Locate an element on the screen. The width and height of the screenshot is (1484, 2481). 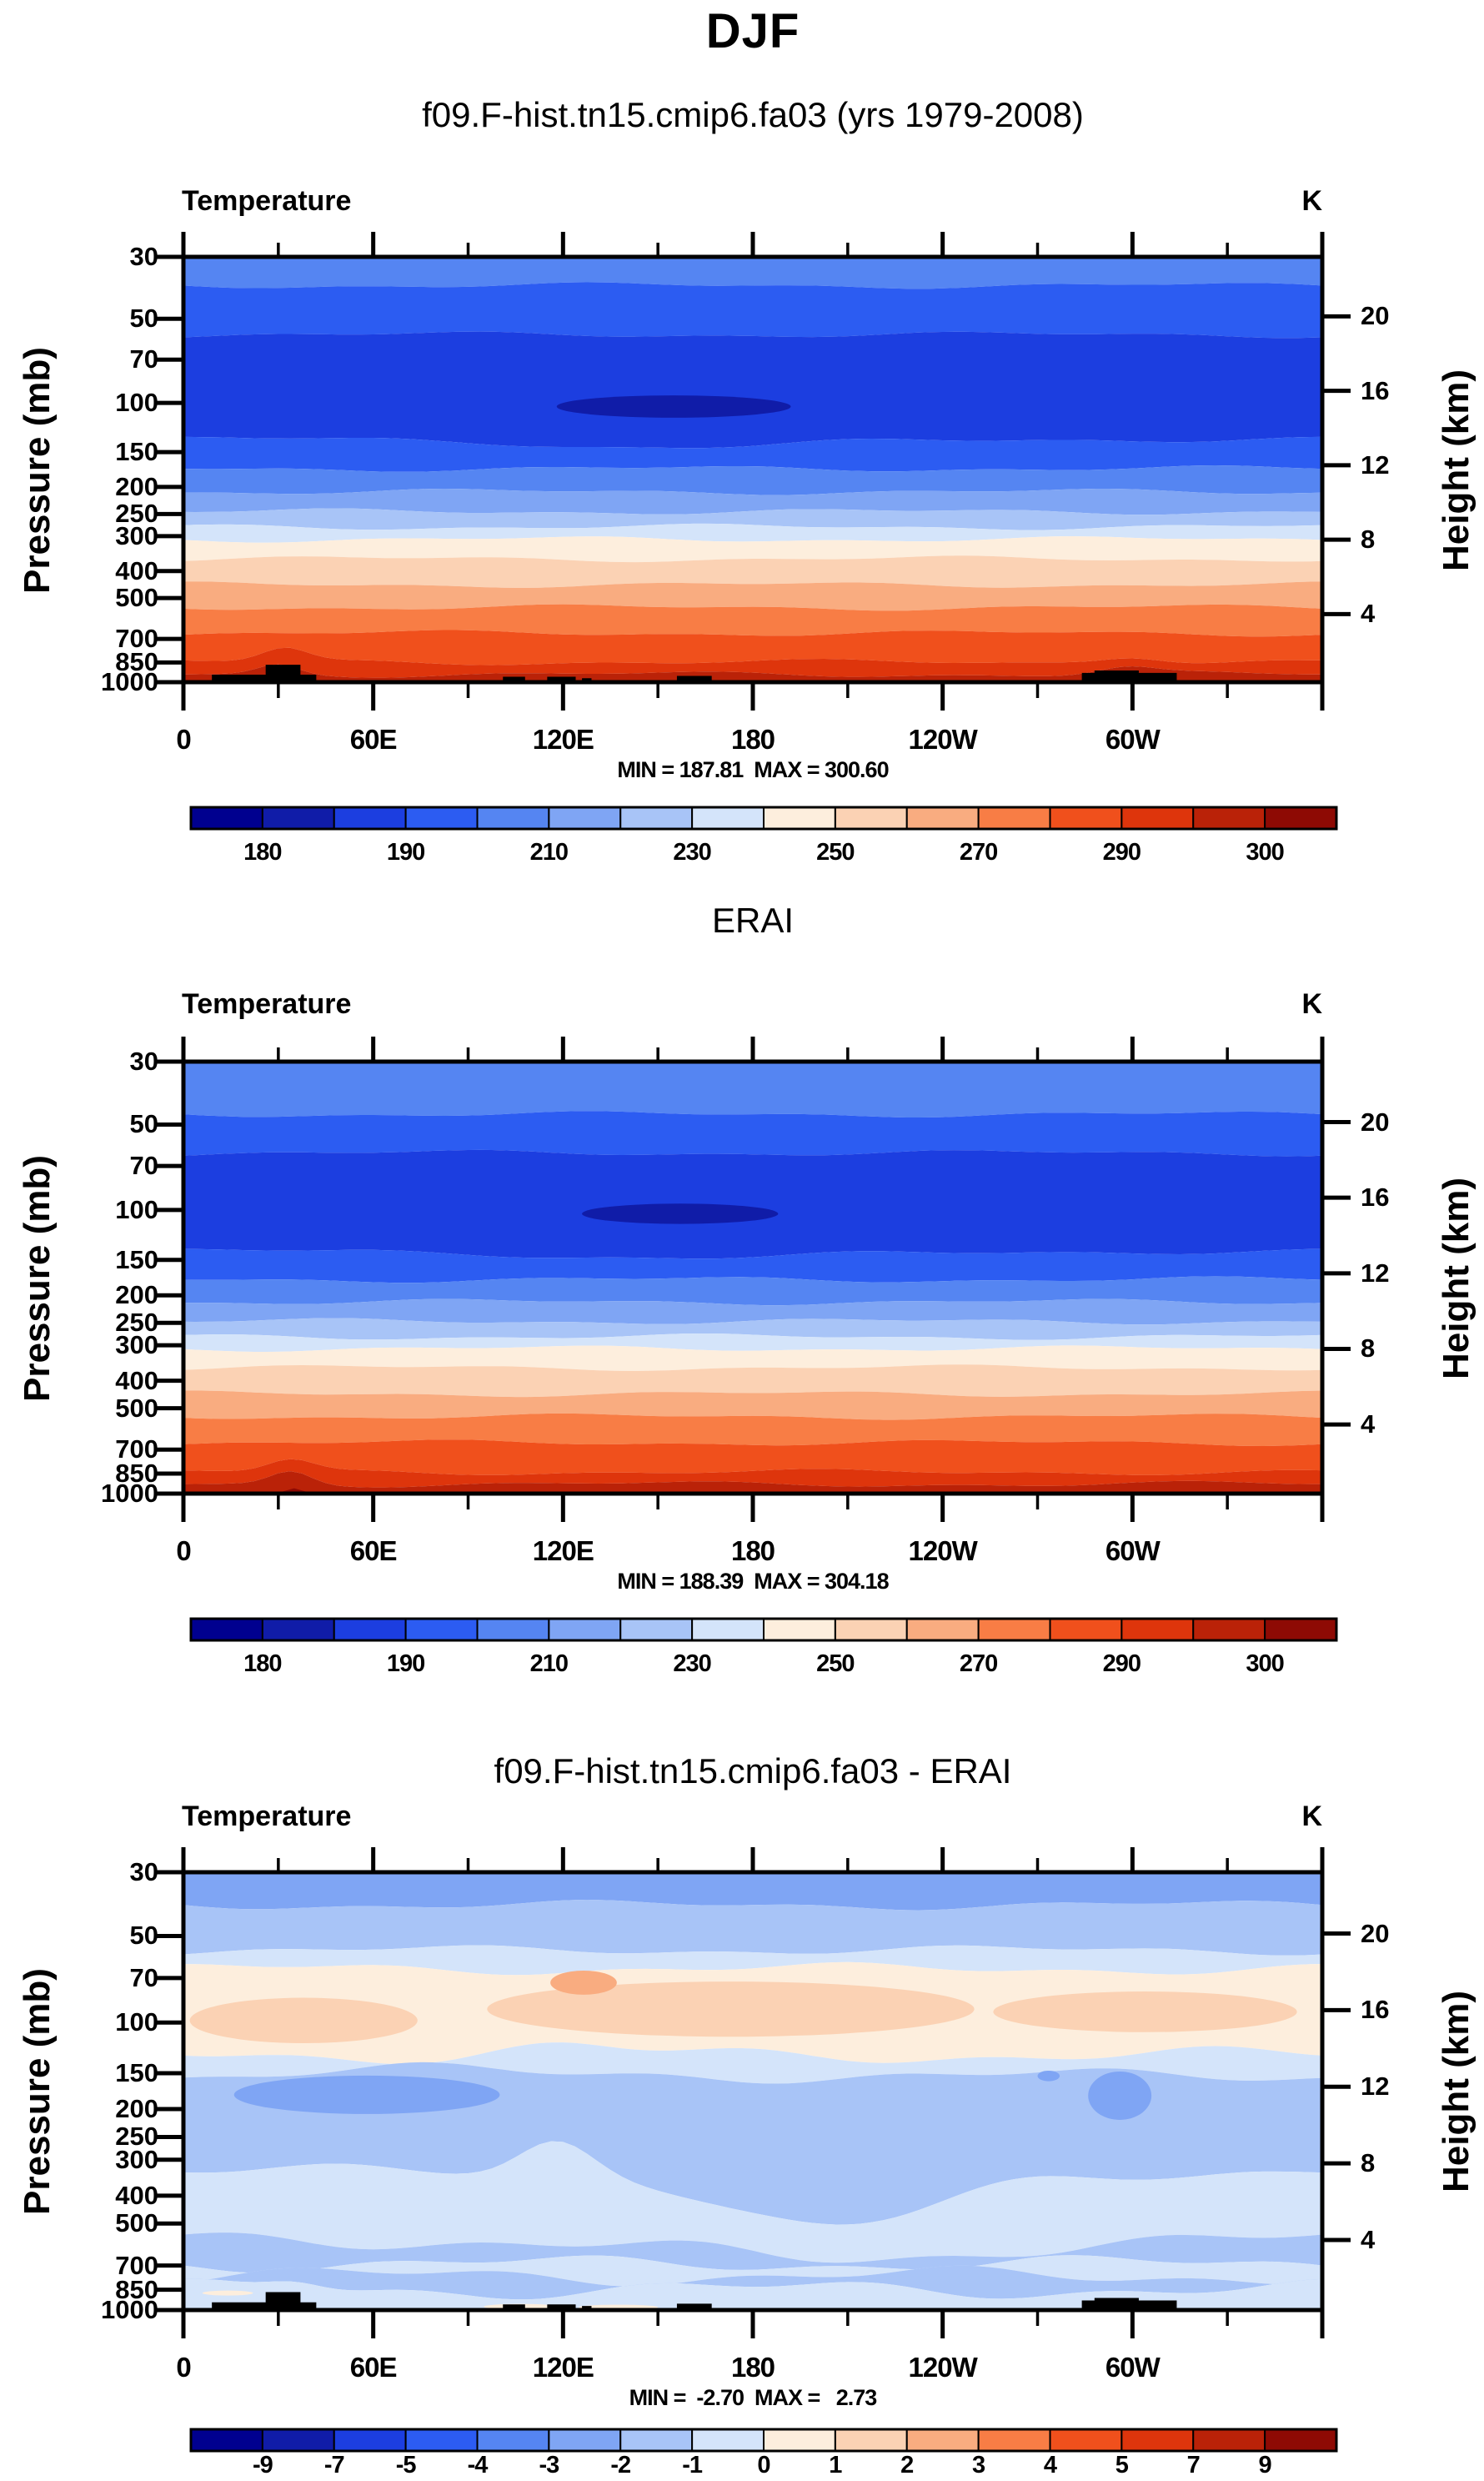
colorbar-label: -7 is located at coordinates (334, 2465).